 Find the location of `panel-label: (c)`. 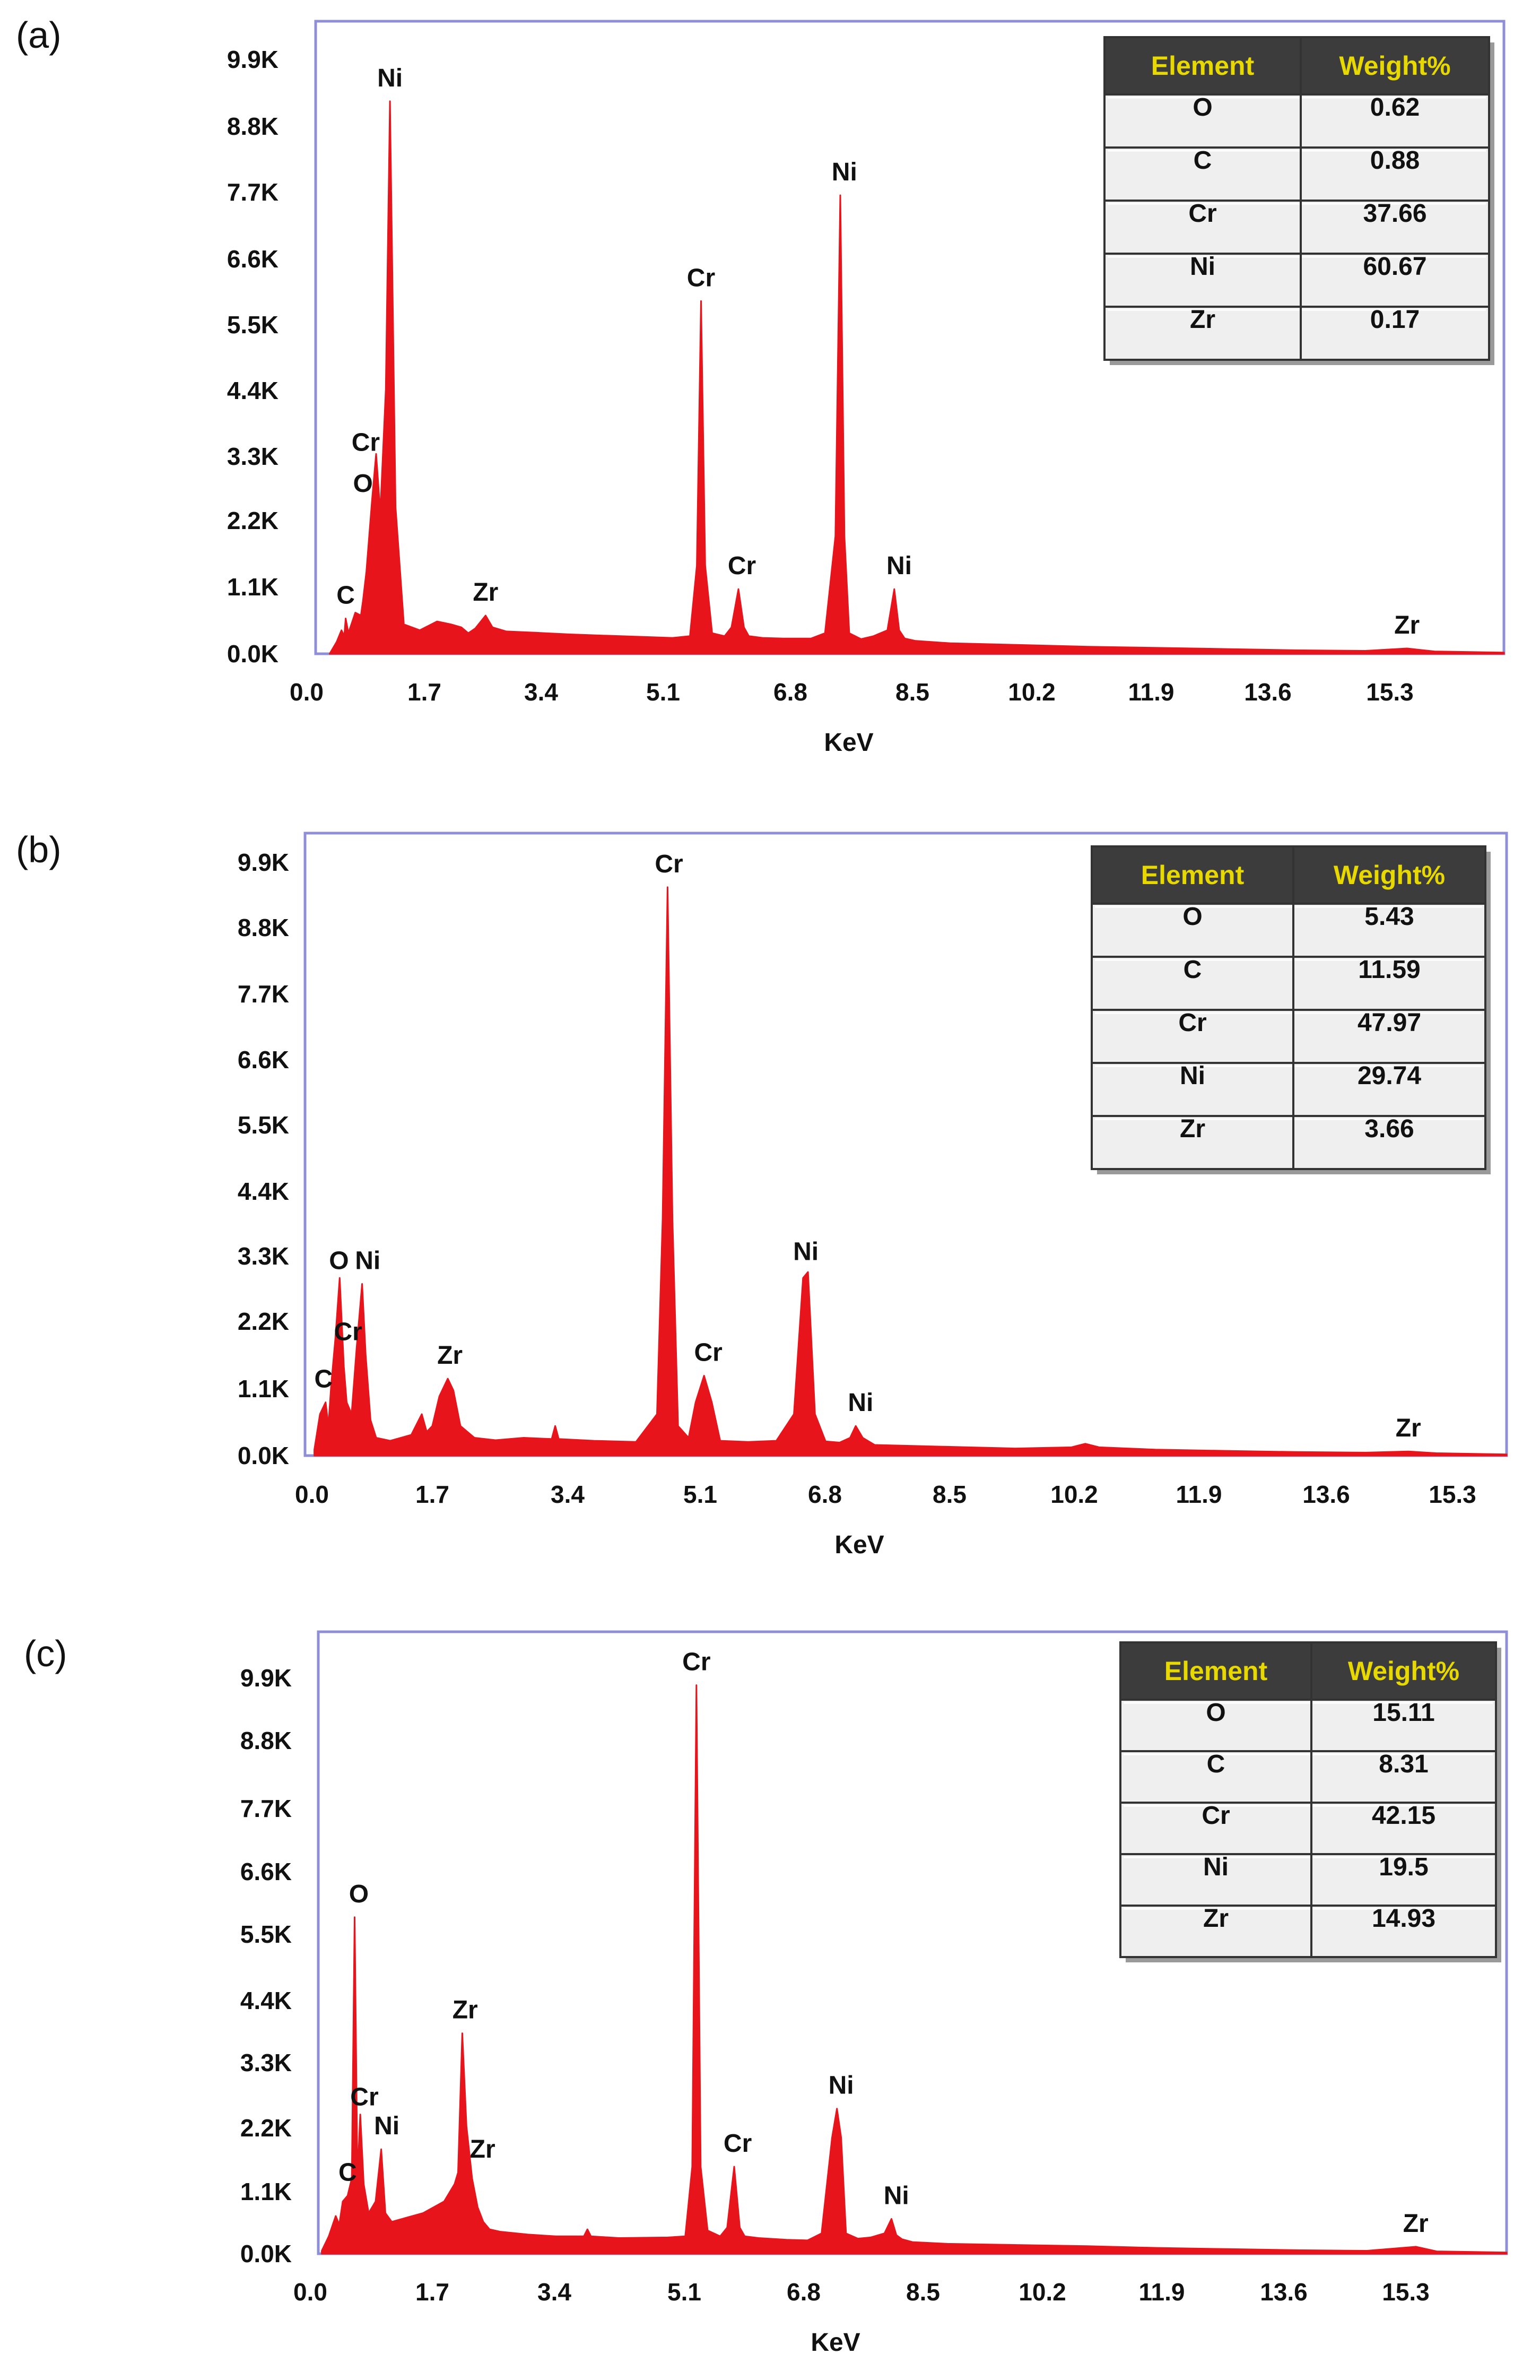

panel-label: (c) is located at coordinates (45, 1653).